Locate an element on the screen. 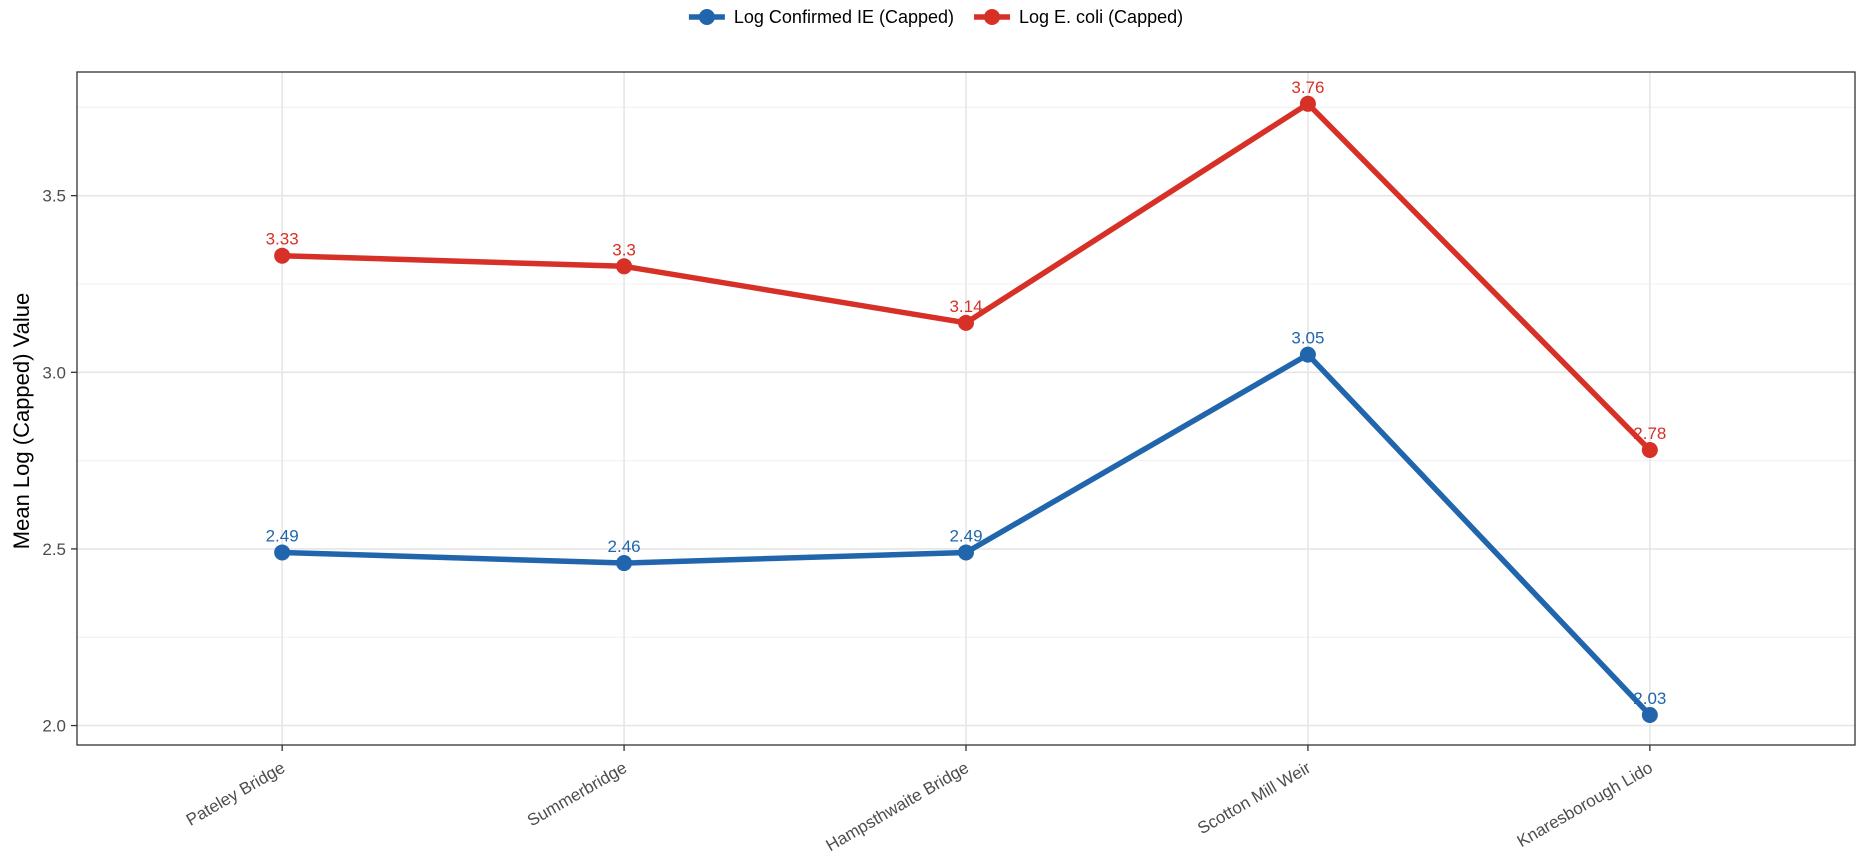 This screenshot has width=1872, height=860. x-tick-label: Knaresborough Lido is located at coordinates (1585, 804).